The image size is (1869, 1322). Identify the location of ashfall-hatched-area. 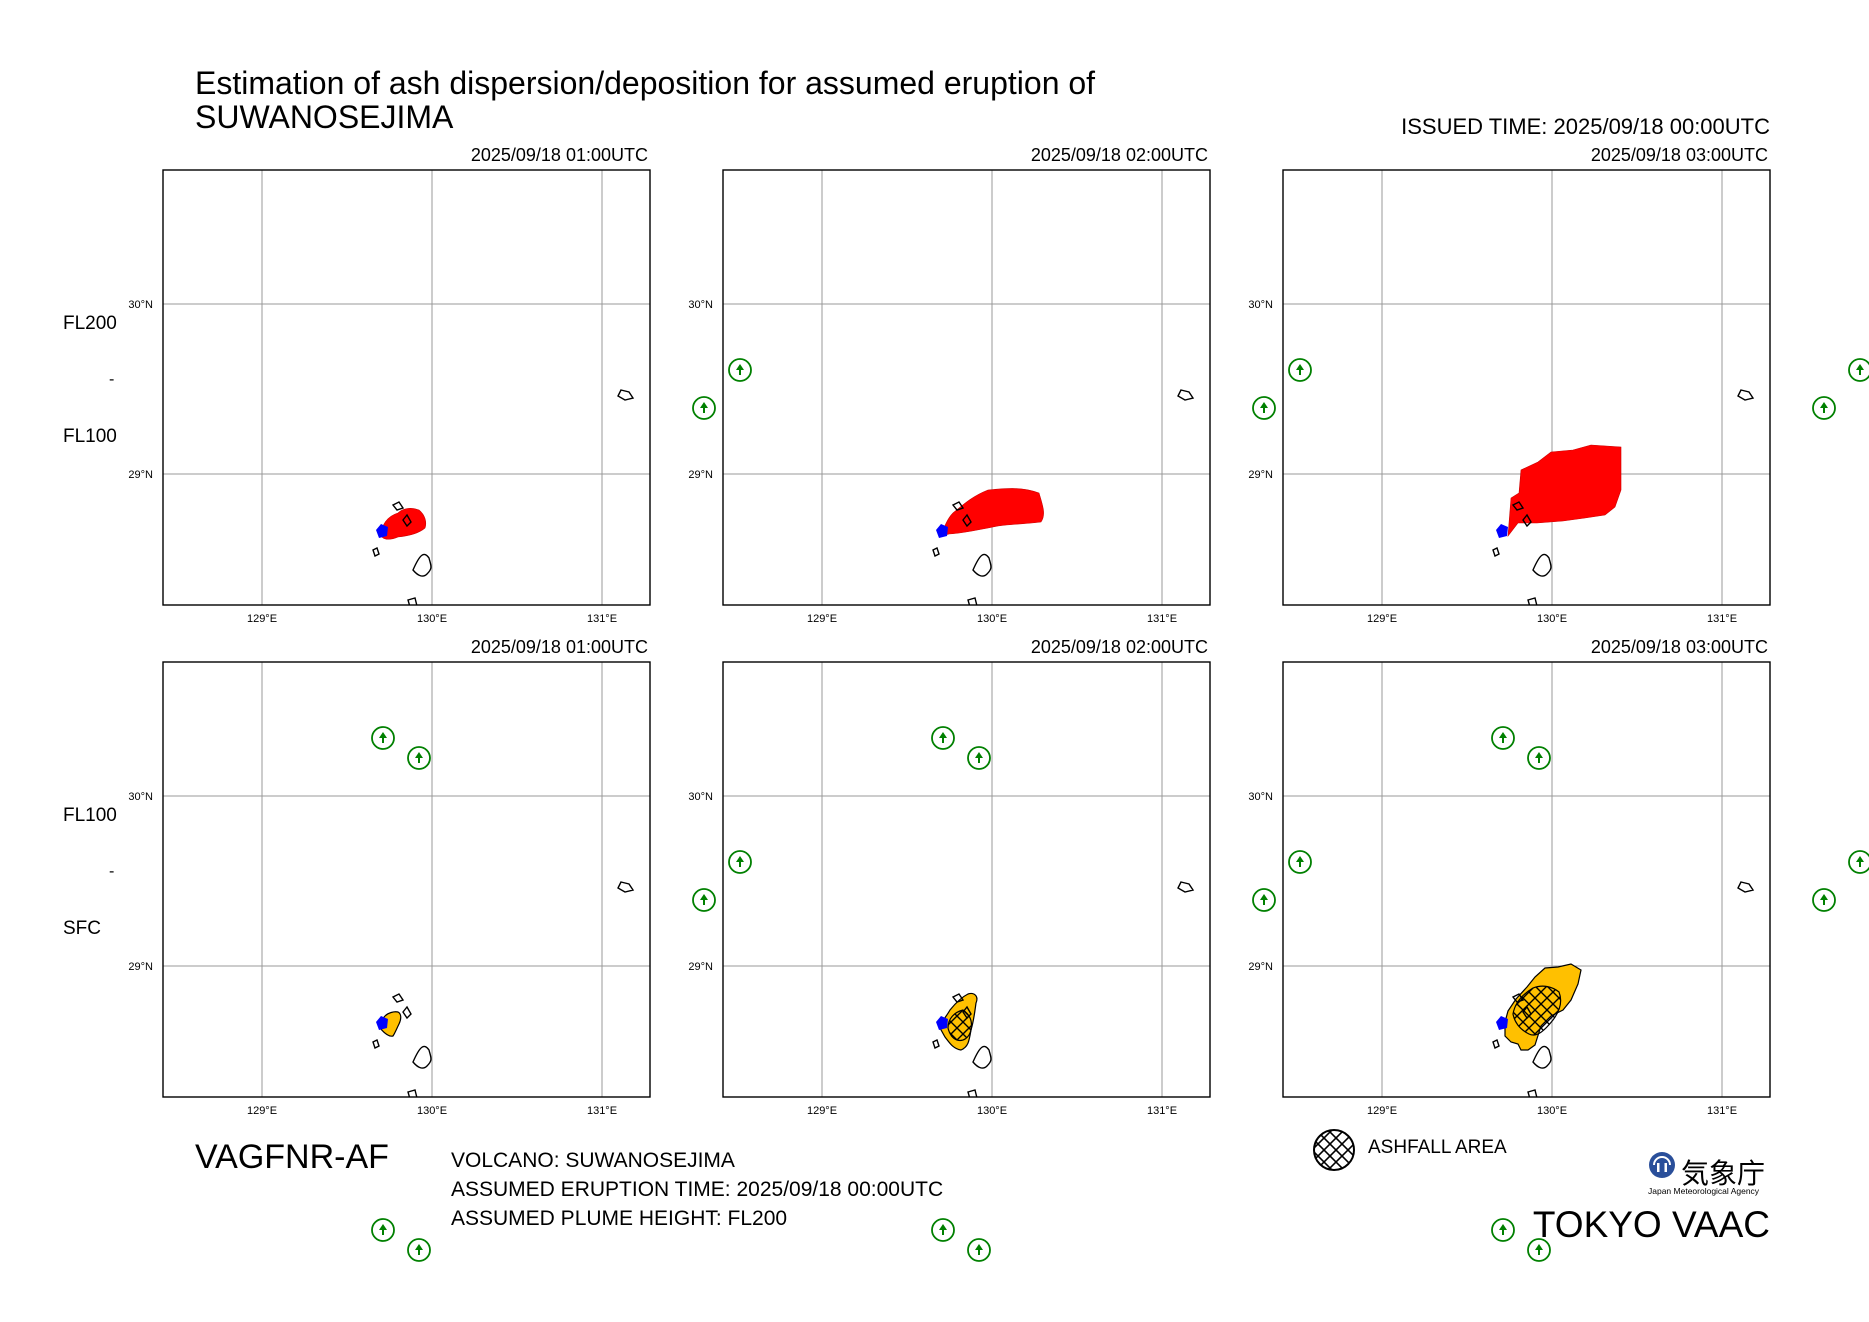
(1537, 1010).